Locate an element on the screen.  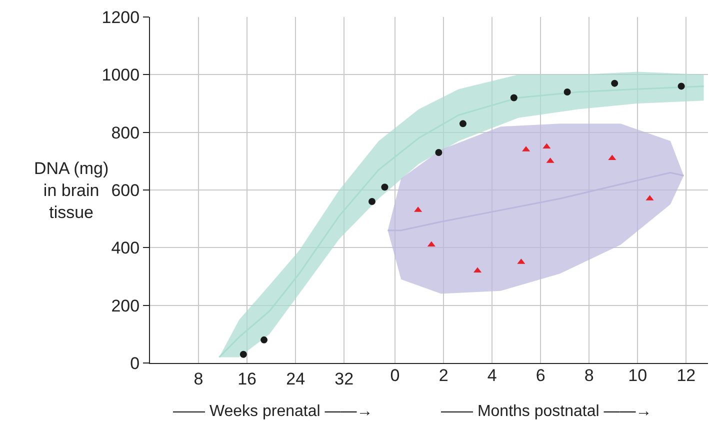
text: —— Months postnatal ——→ is located at coordinates (546, 411).